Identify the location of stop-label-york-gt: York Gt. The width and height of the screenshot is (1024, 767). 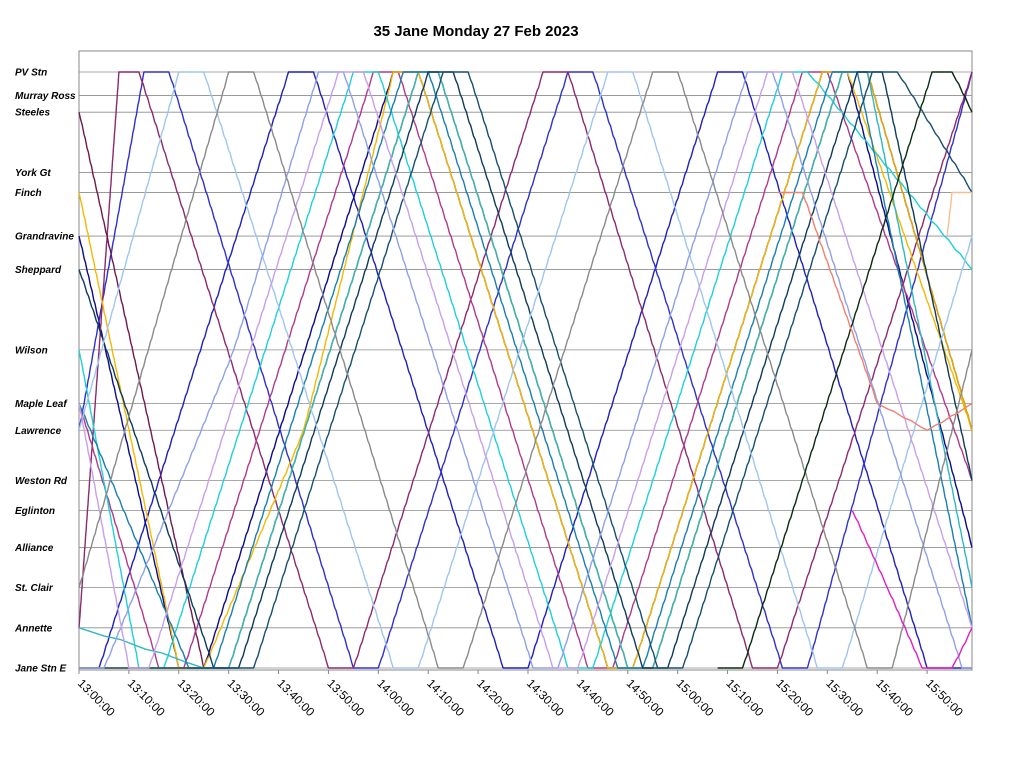
(33, 173).